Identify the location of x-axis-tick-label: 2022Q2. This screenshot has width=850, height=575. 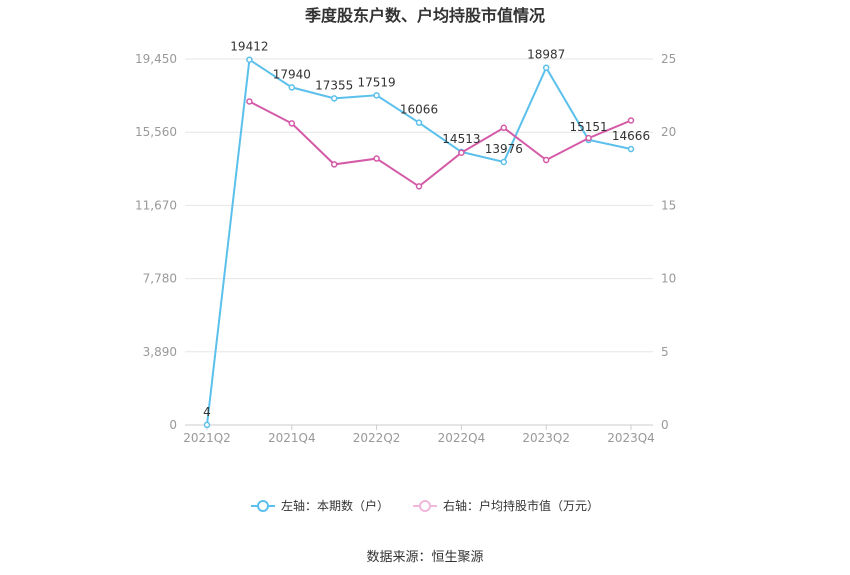
(377, 438).